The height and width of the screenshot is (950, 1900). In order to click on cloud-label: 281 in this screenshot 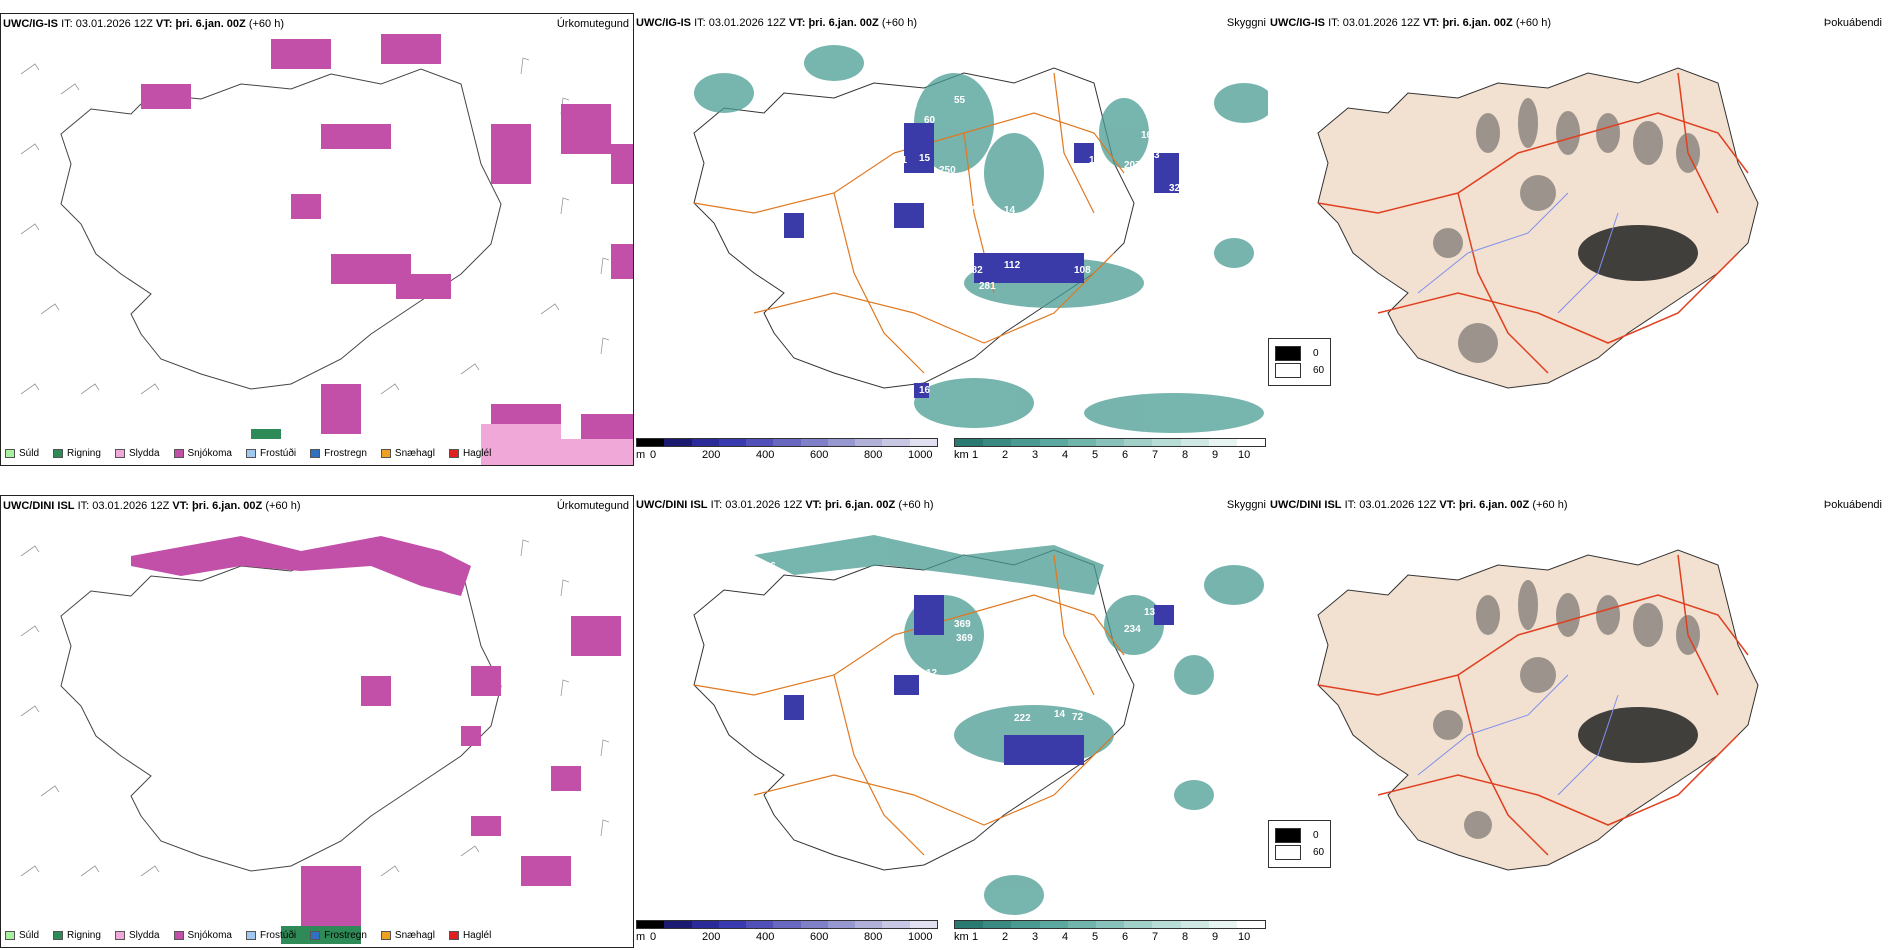, I will do `click(987, 286)`.